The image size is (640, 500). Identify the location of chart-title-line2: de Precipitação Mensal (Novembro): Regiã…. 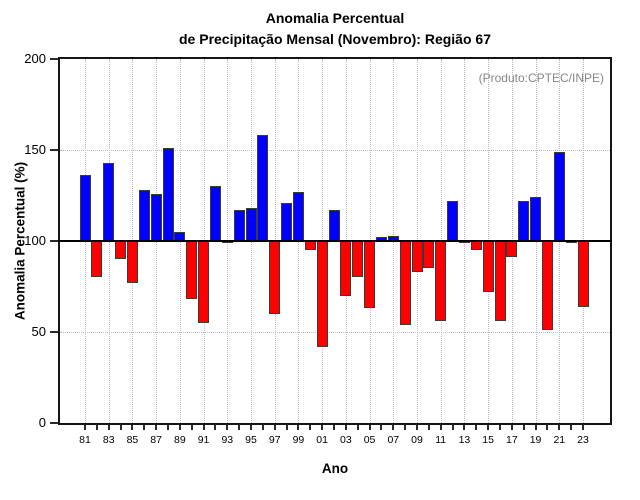
(335, 39).